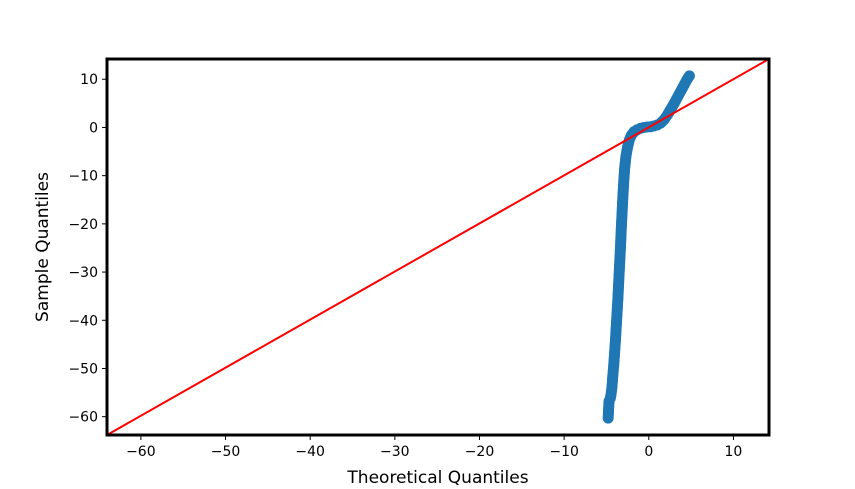 This screenshot has width=855, height=489. What do you see at coordinates (564, 452) in the screenshot?
I see `x-tick-label: −10` at bounding box center [564, 452].